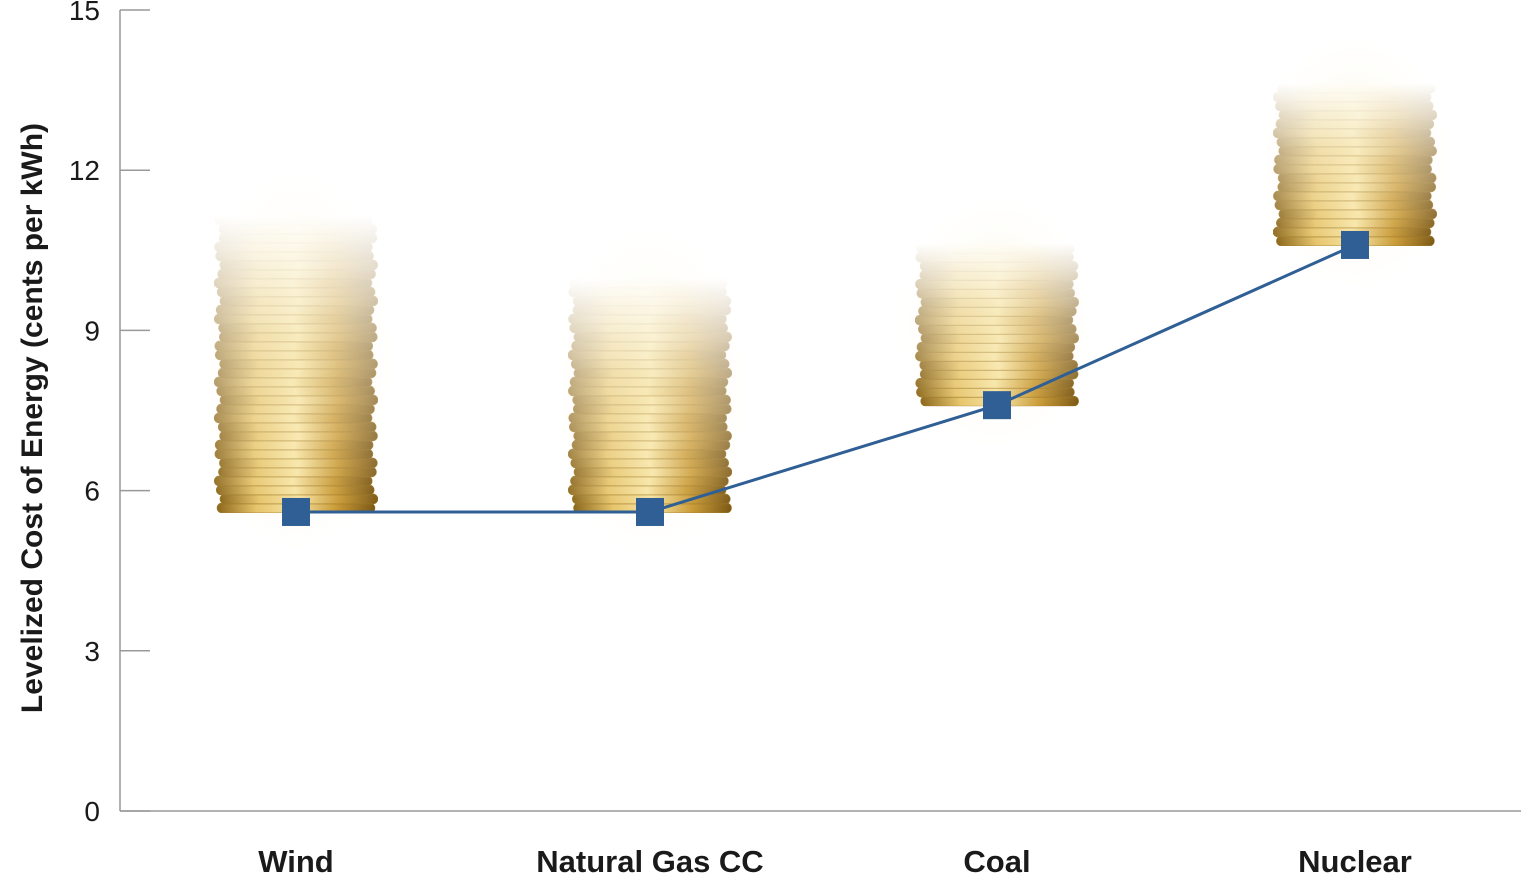  Describe the element at coordinates (1355, 244) in the screenshot. I see `data-point-nuclear` at that location.